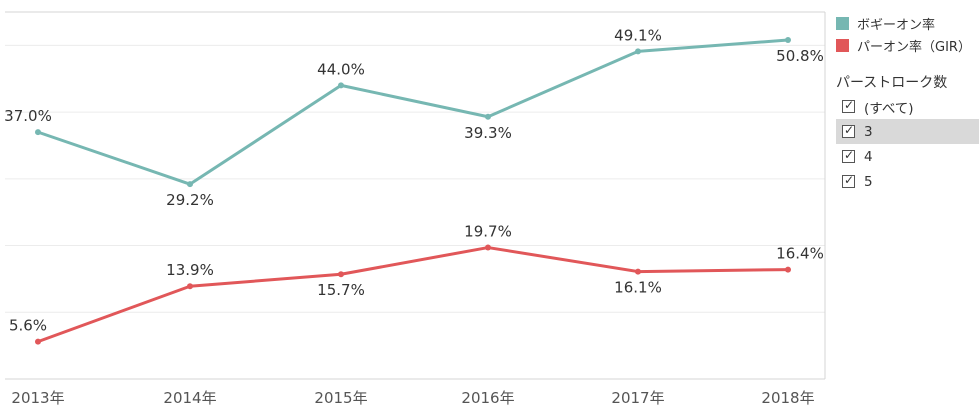 The image size is (979, 418). Describe the element at coordinates (868, 156) in the screenshot. I see `filter-label: 4` at that location.